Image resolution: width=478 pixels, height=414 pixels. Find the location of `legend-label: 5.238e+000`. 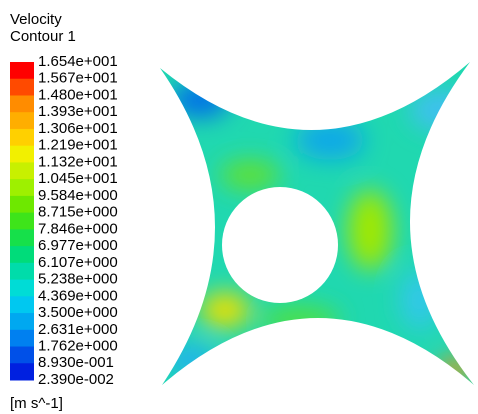

legend-label: 5.238e+000 is located at coordinates (78, 279).